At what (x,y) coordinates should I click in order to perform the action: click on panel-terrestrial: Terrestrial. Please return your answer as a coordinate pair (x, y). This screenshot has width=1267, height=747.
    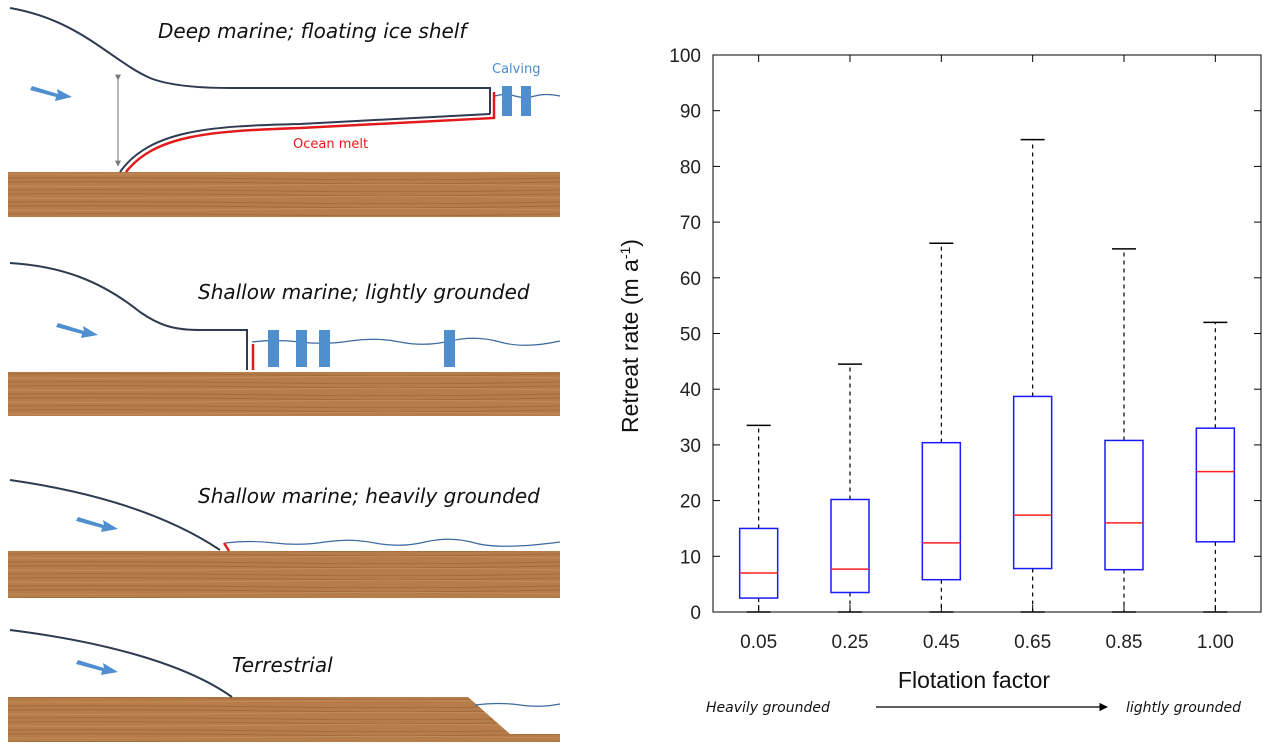
    Looking at the image, I should click on (284, 685).